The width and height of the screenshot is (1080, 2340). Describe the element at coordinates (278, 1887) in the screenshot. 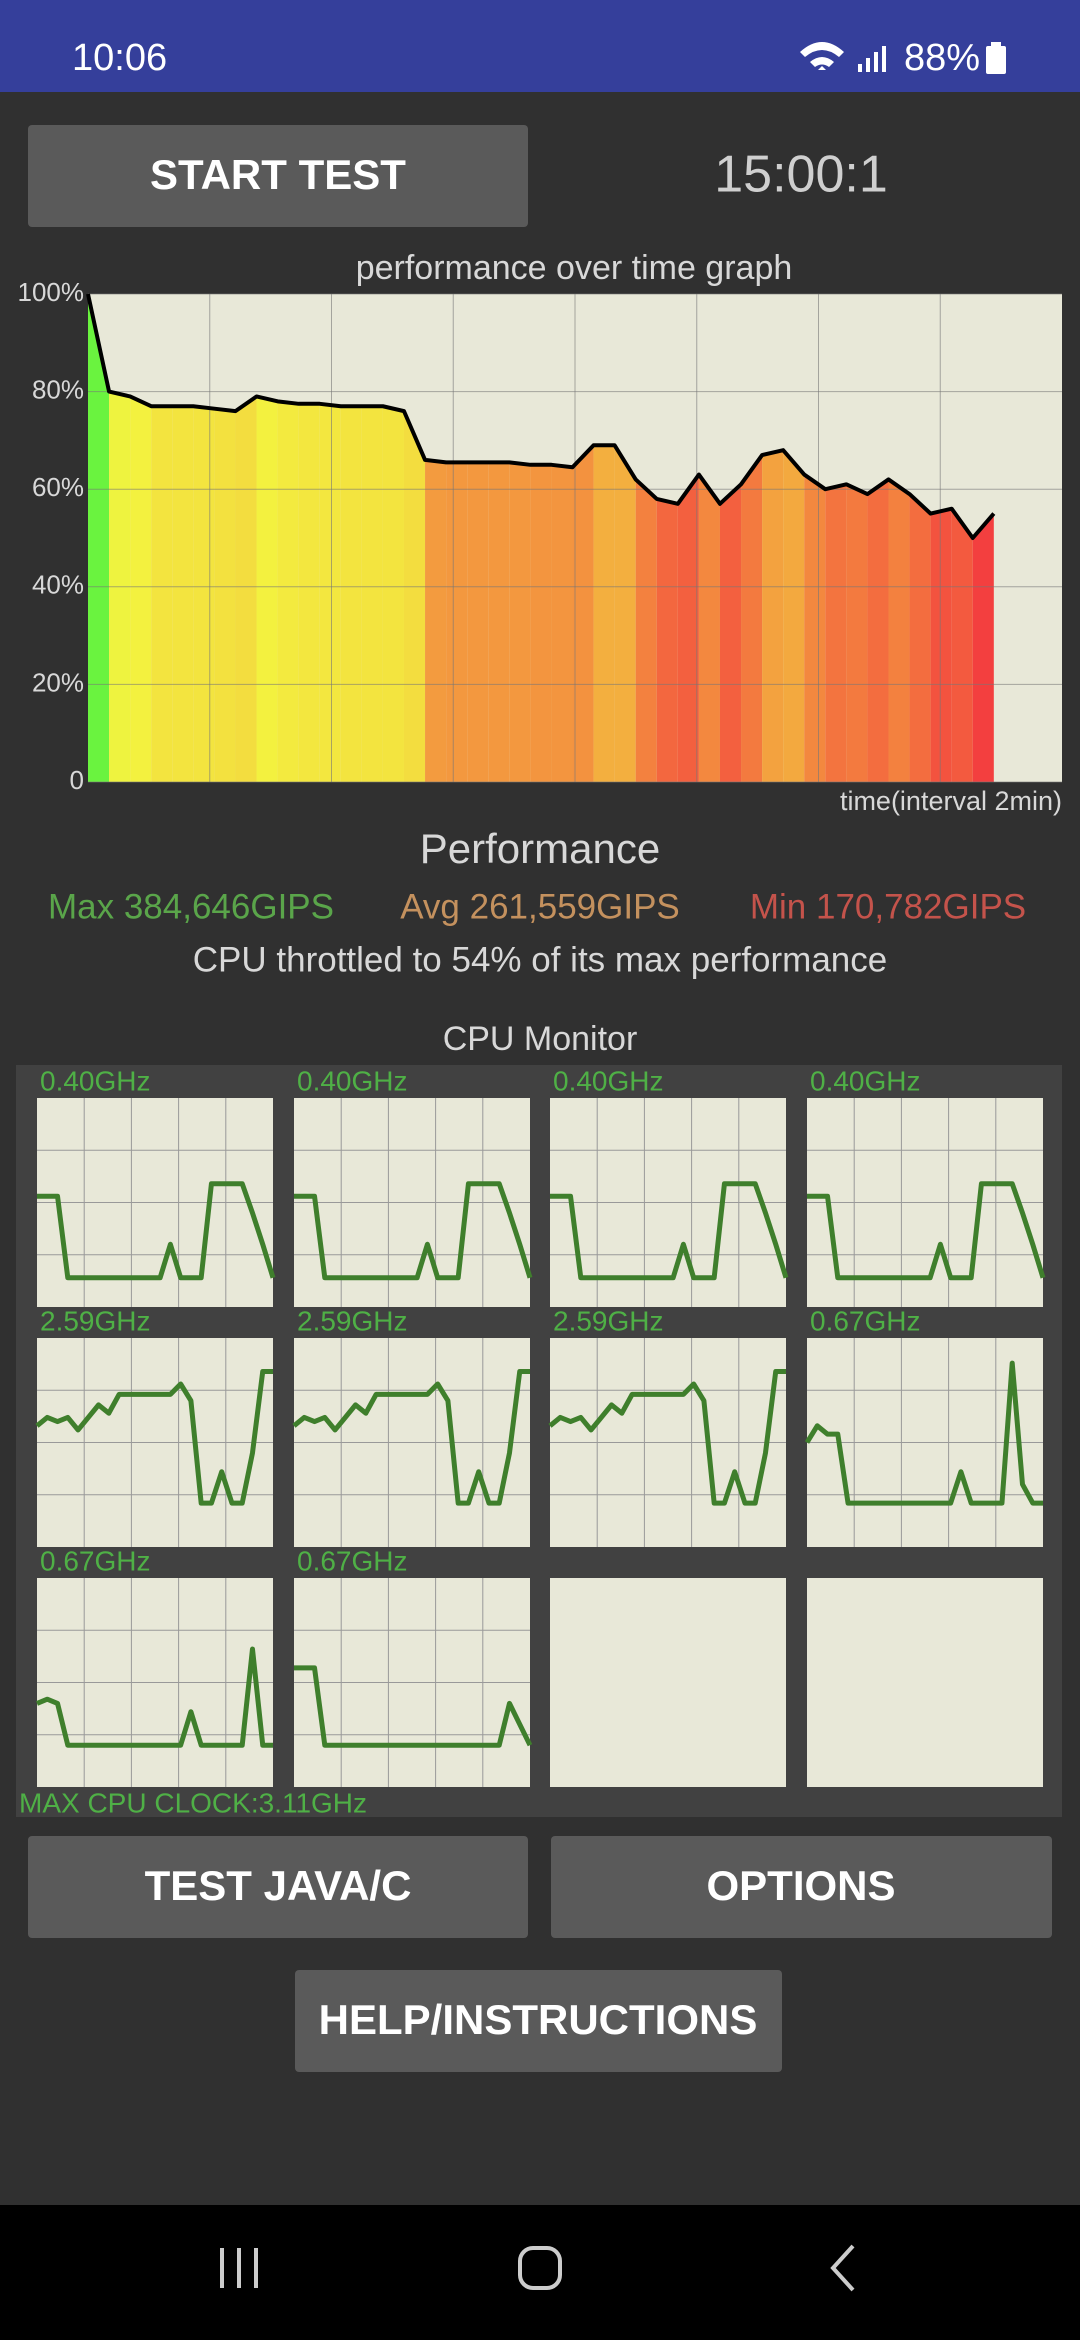

I see `test-java-button` at that location.